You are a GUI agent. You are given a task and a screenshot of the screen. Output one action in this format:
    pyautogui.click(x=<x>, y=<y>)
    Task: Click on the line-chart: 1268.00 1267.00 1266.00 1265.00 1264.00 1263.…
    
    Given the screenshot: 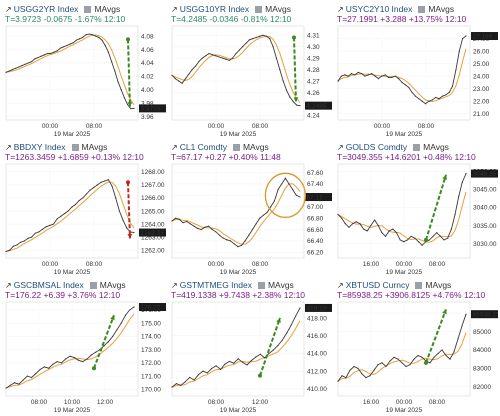 What is the action you would take?
    pyautogui.click(x=84, y=208)
    